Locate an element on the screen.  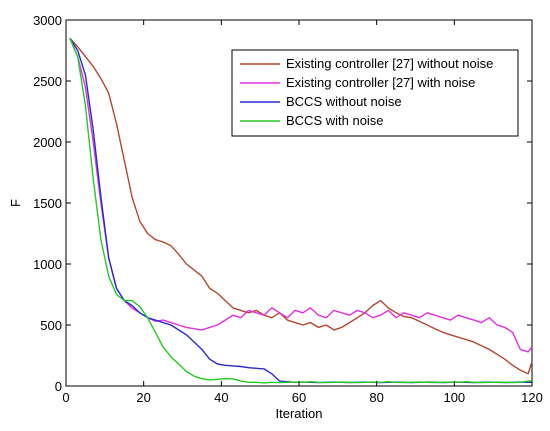
y-axis-label: F is located at coordinates (15, 203).